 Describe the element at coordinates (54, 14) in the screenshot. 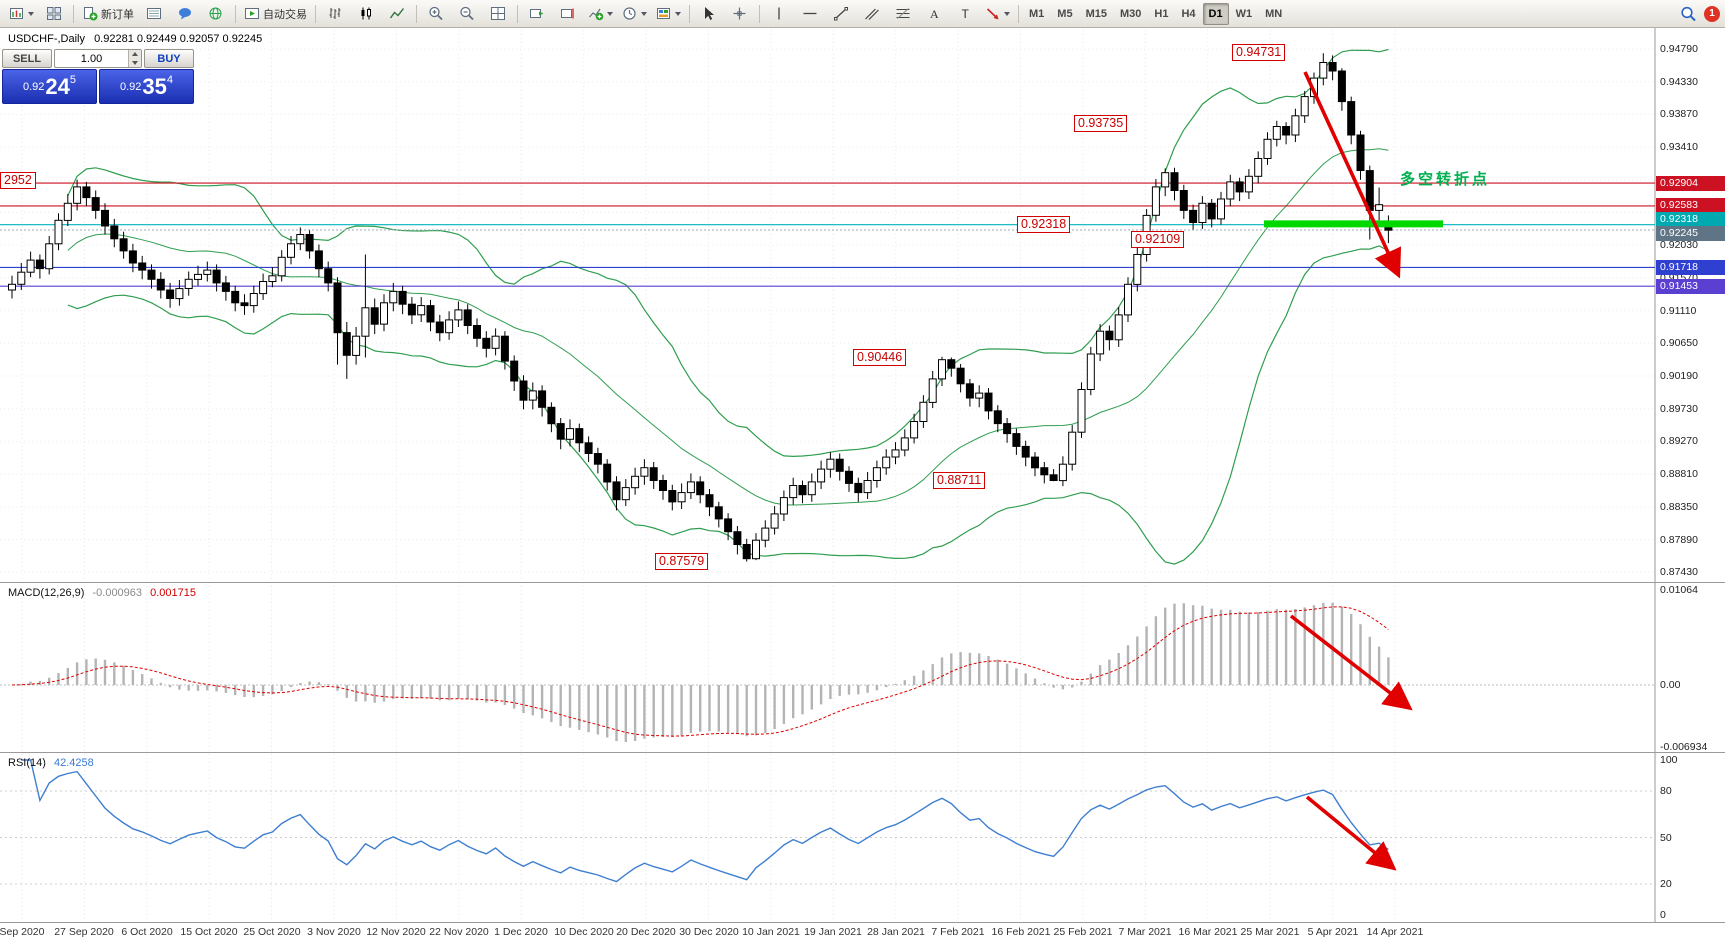

I see `profiles-button` at that location.